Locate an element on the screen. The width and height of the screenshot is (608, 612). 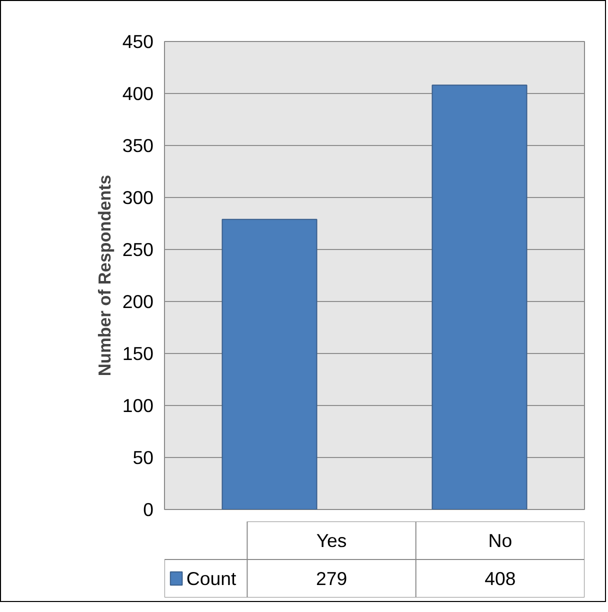
data-label: 408 is located at coordinates (500, 578).